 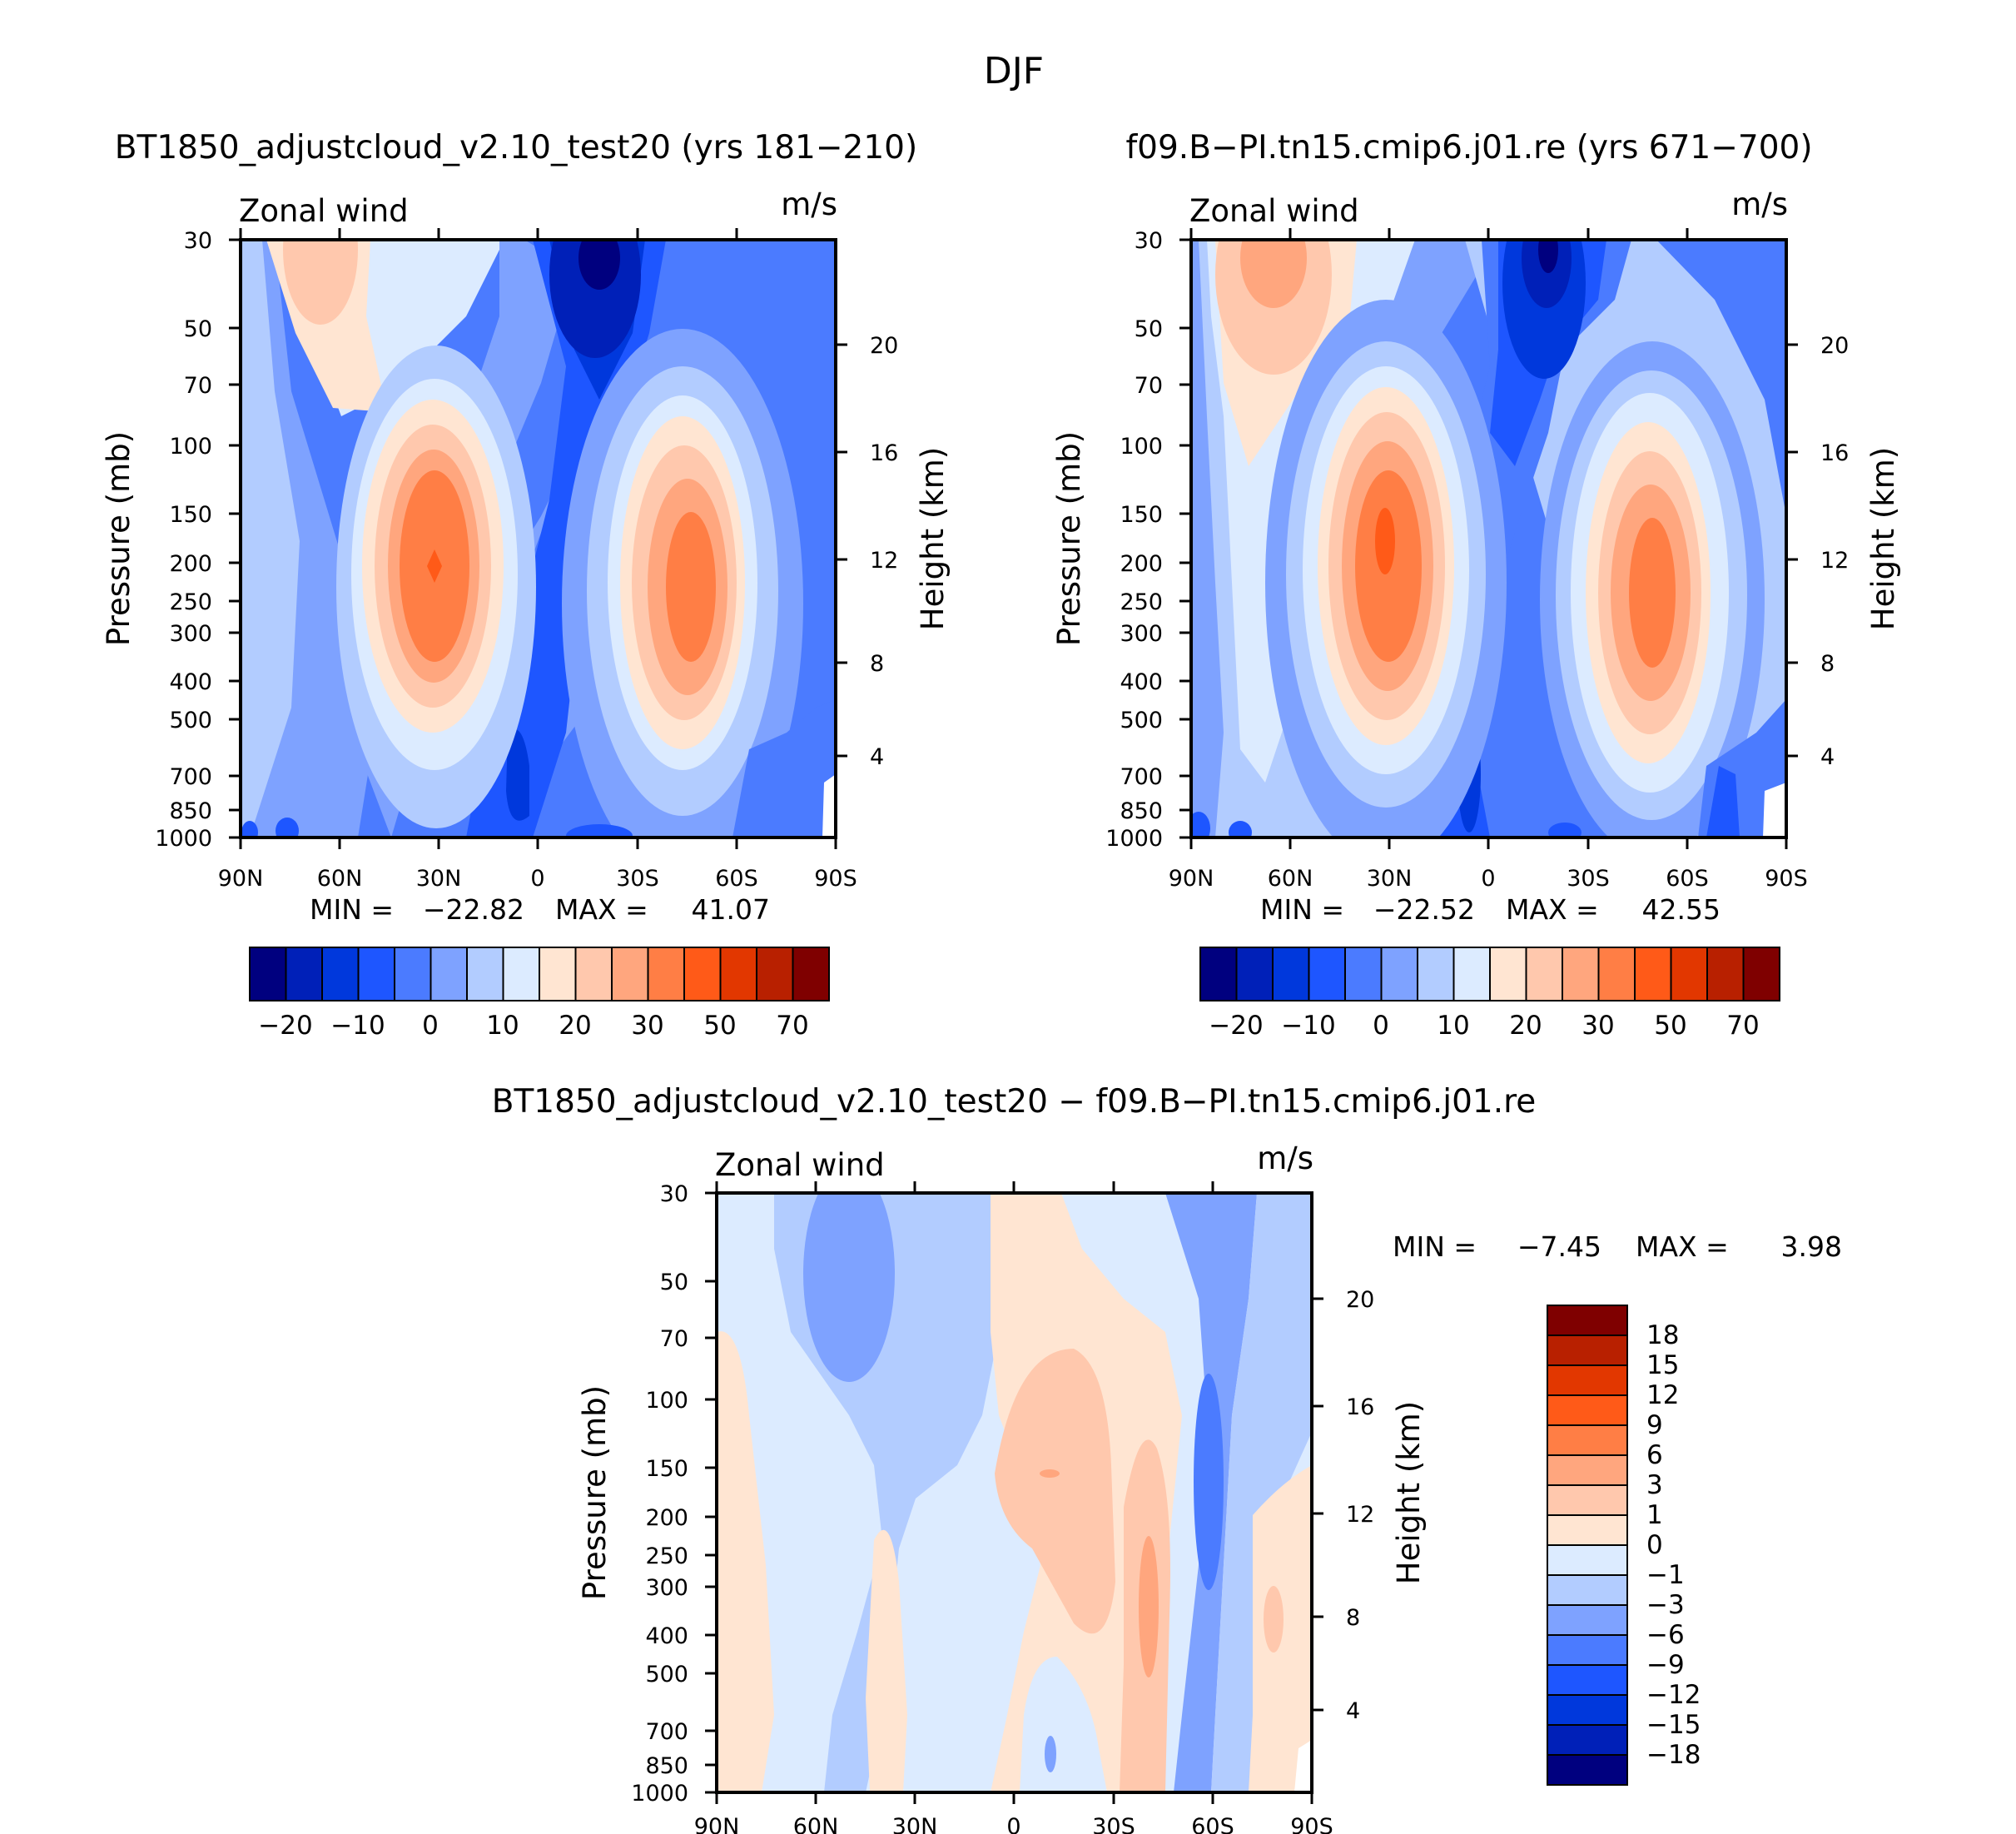 What do you see at coordinates (719, 1026) in the screenshot?
I see `colorbar-label: 50` at bounding box center [719, 1026].